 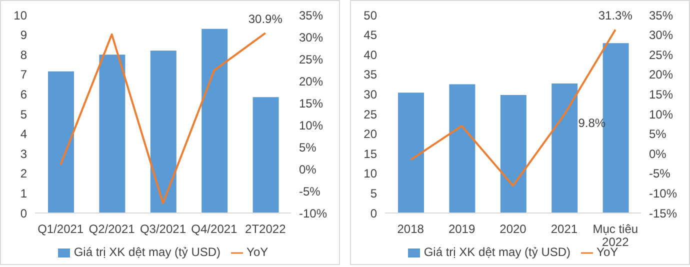 What do you see at coordinates (163, 229) in the screenshot?
I see `x-tick-label: Q3/2021` at bounding box center [163, 229].